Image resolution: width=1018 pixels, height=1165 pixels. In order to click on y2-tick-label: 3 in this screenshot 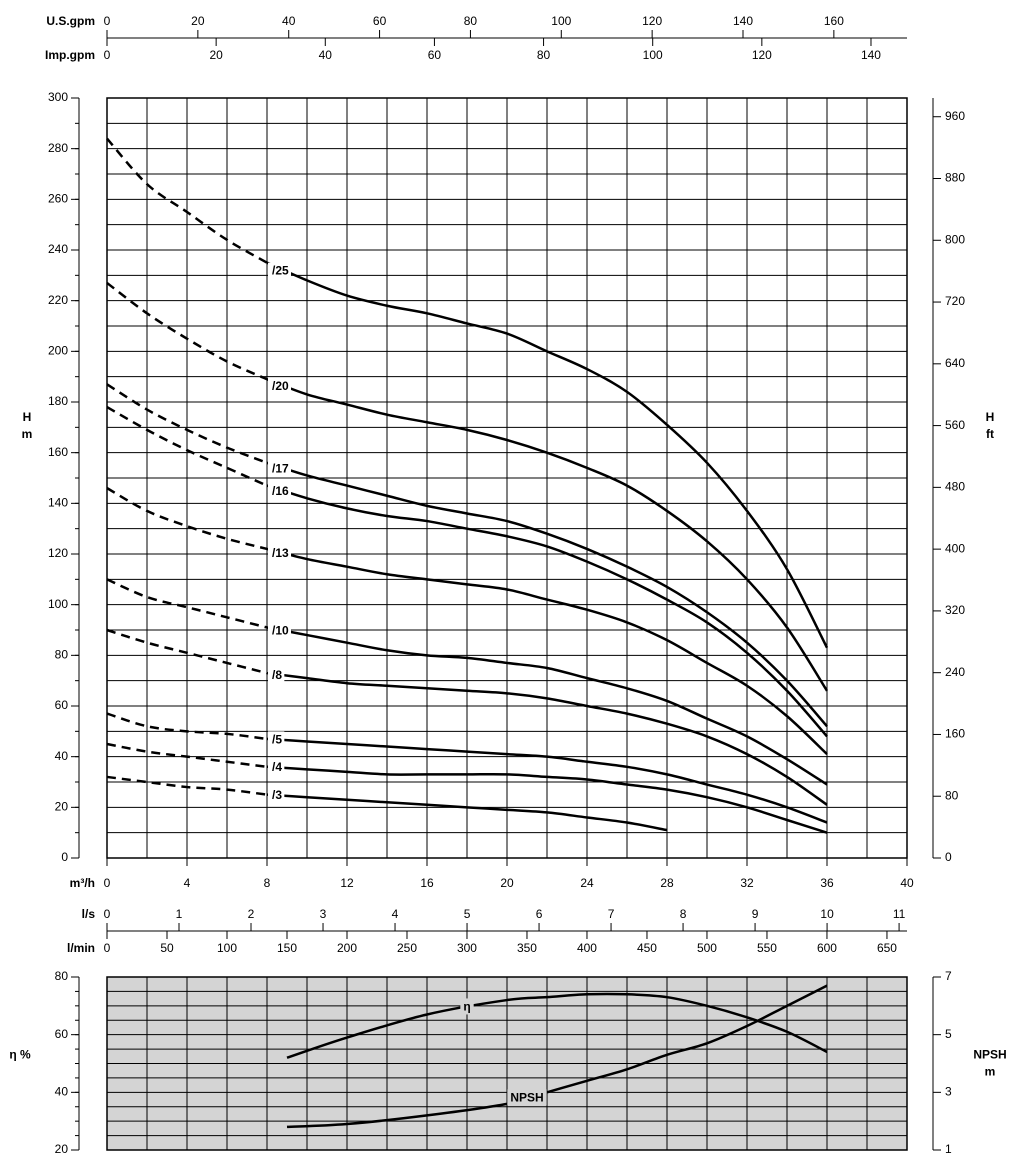, I will do `click(948, 1092)`.